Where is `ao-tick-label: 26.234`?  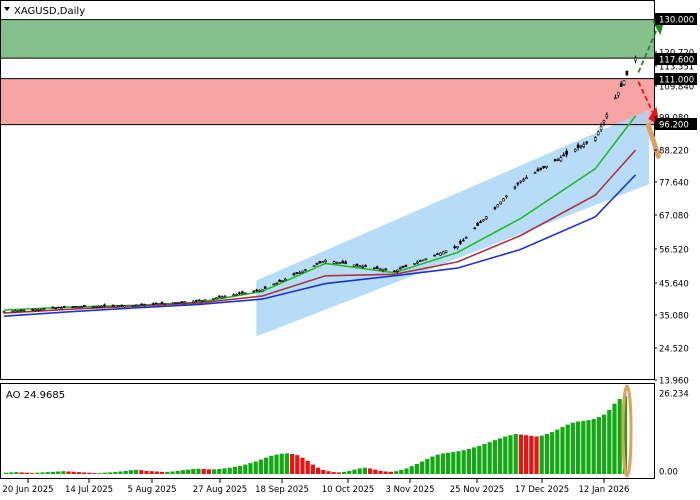
ao-tick-label: 26.234 is located at coordinates (674, 395).